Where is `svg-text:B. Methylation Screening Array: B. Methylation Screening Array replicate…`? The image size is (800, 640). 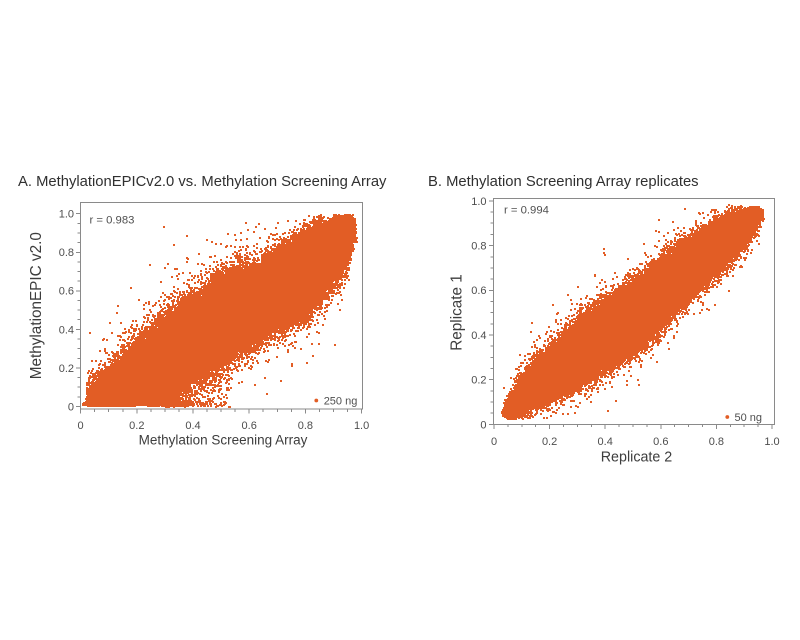 svg-text:B. Methylation Screening Array: B. Methylation Screening Array replicate… is located at coordinates (563, 182).